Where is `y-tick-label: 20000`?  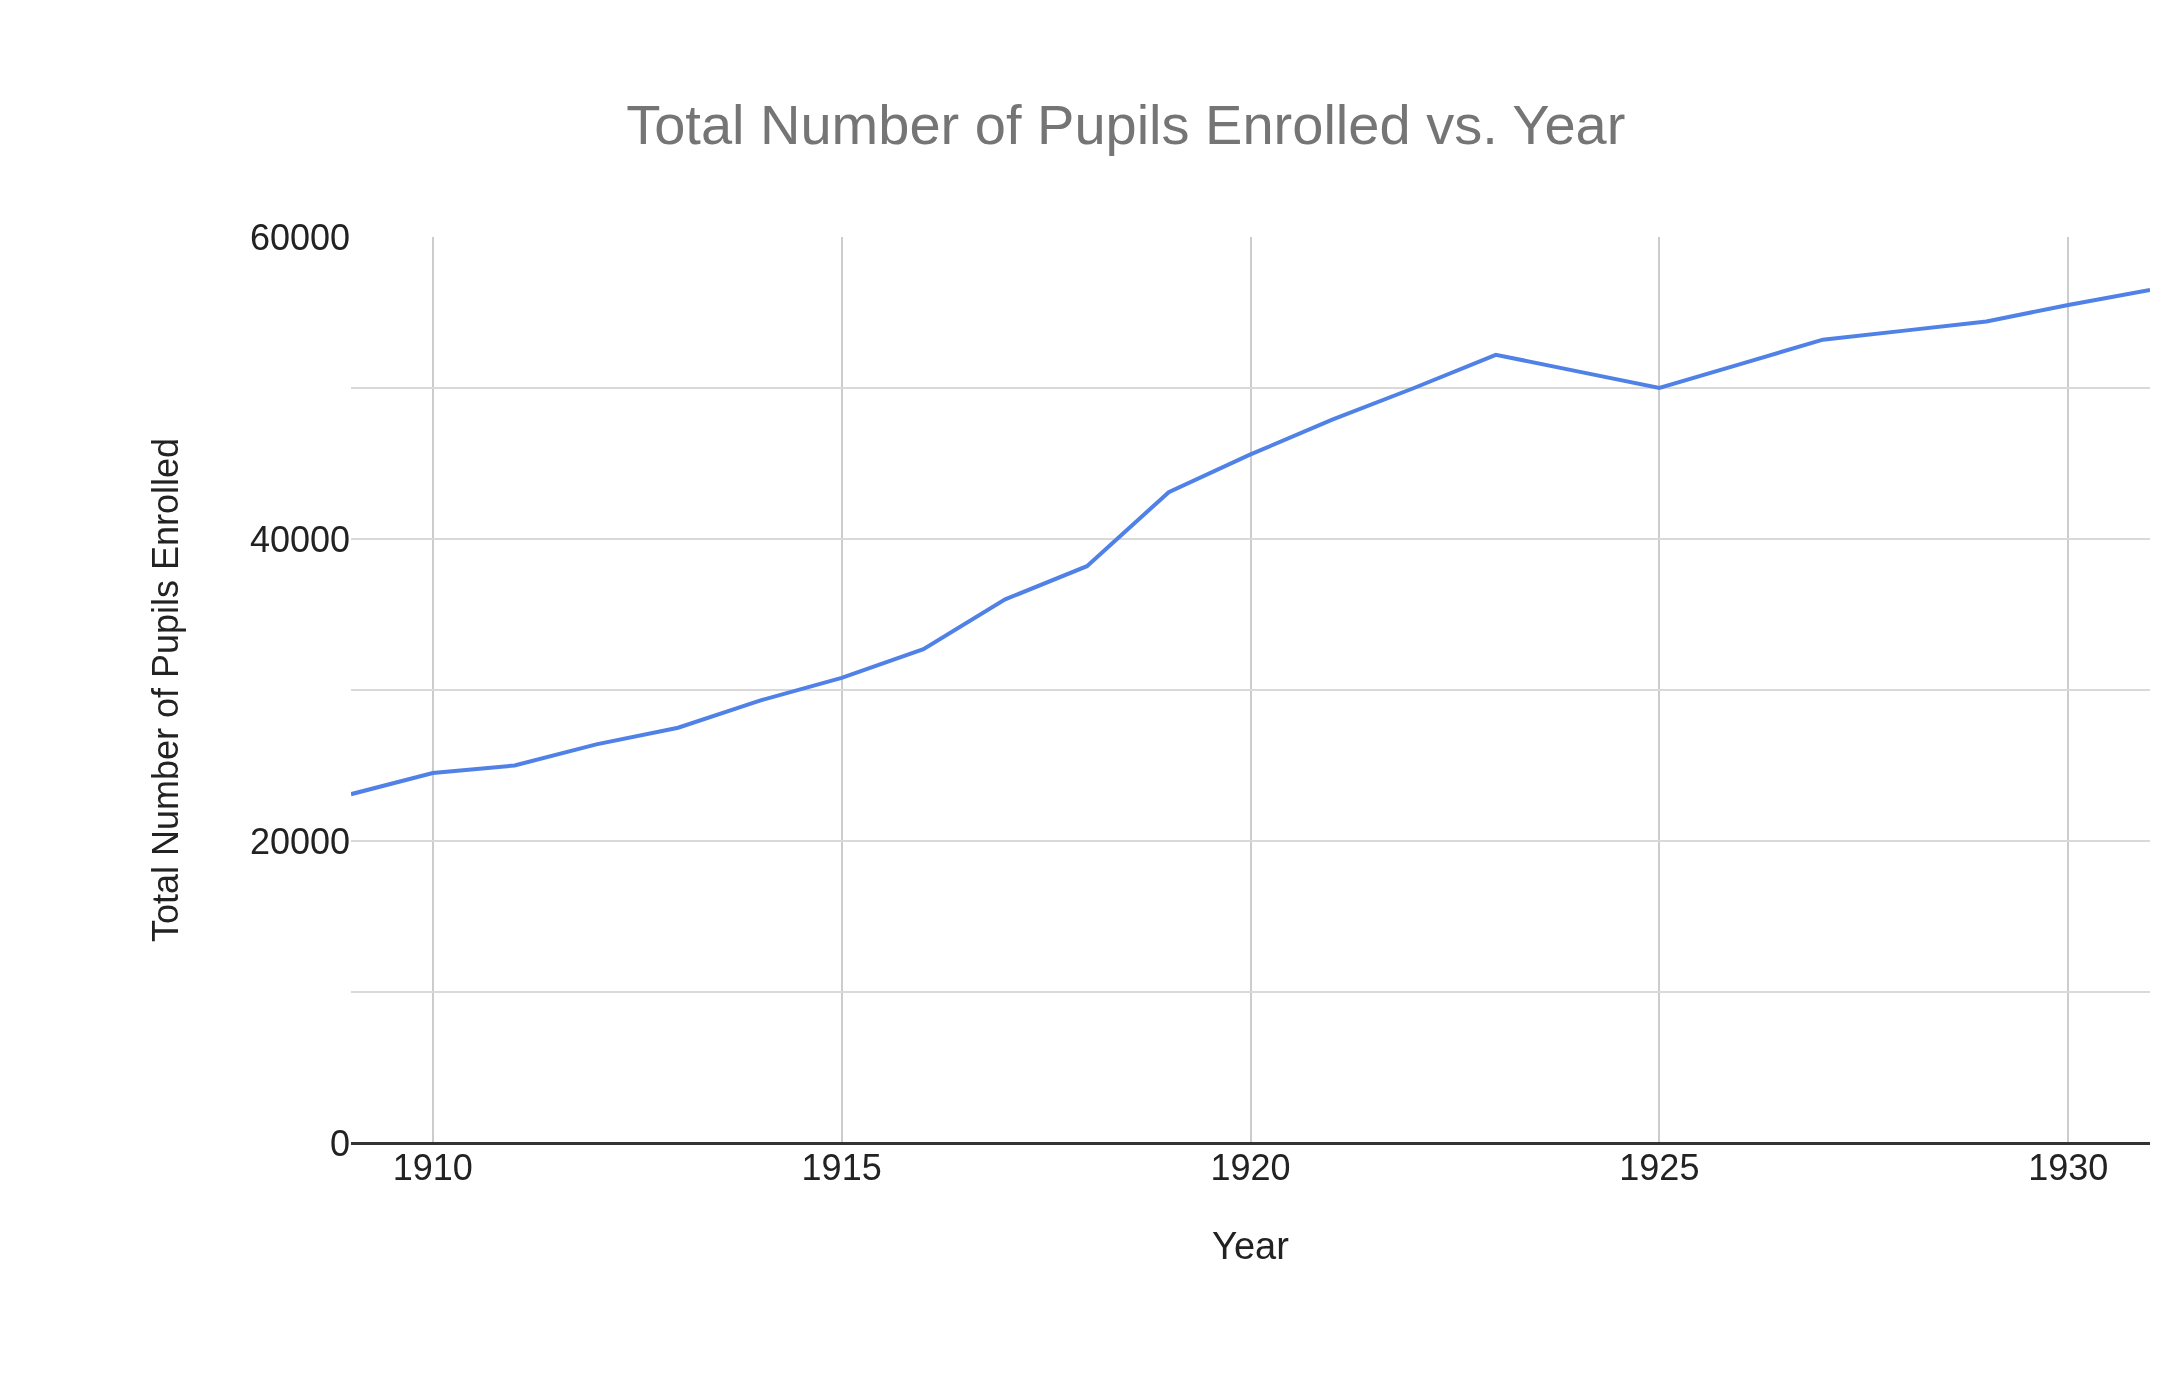
y-tick-label: 20000 is located at coordinates (299, 841).